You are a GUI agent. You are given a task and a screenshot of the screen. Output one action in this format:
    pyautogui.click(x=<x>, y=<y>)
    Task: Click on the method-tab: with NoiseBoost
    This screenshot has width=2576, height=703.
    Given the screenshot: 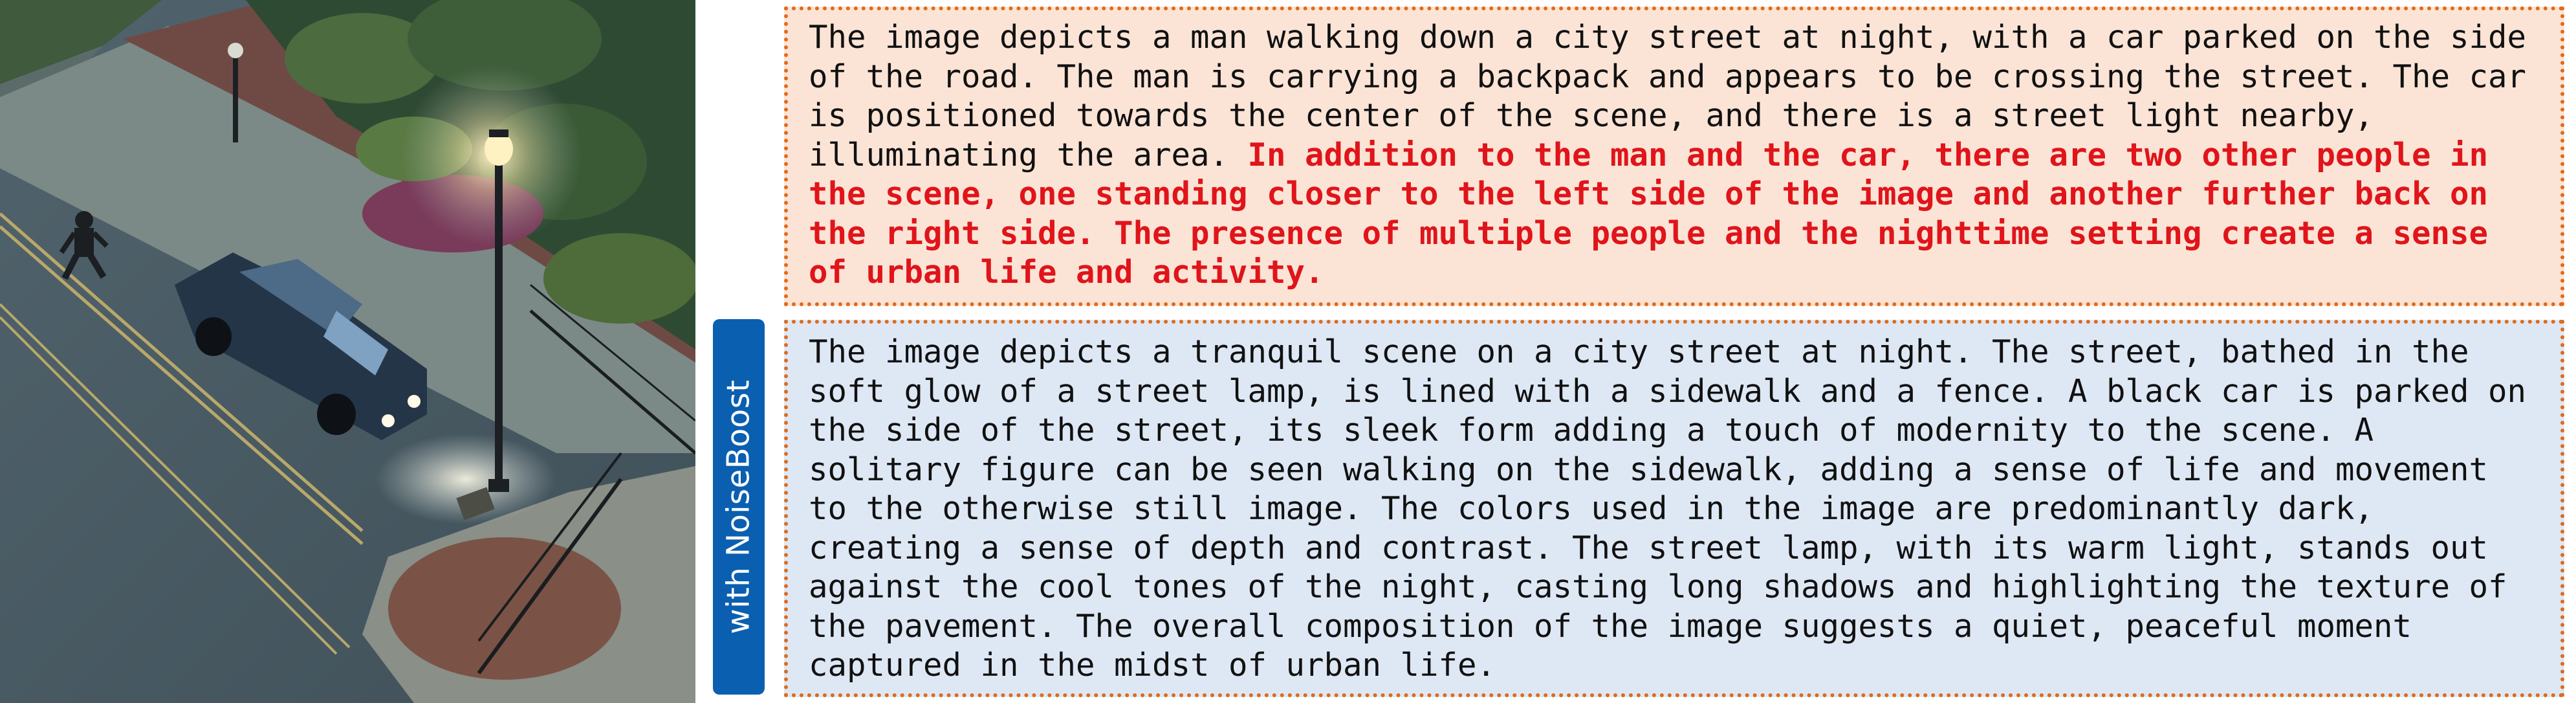 What is the action you would take?
    pyautogui.click(x=739, y=507)
    